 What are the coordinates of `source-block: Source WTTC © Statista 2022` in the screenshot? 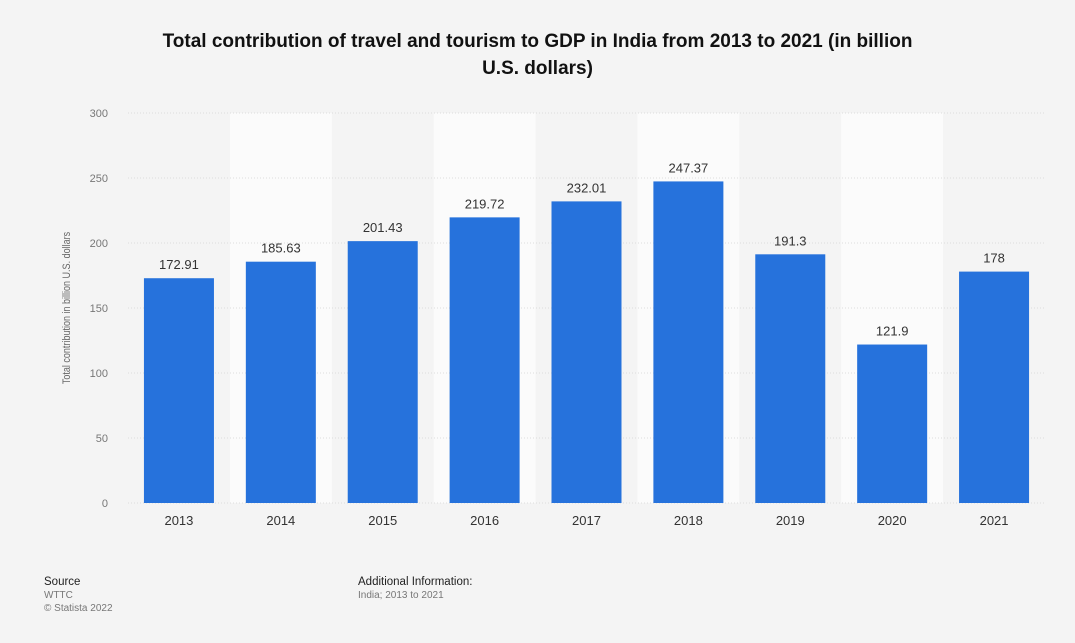 It's located at (78, 595).